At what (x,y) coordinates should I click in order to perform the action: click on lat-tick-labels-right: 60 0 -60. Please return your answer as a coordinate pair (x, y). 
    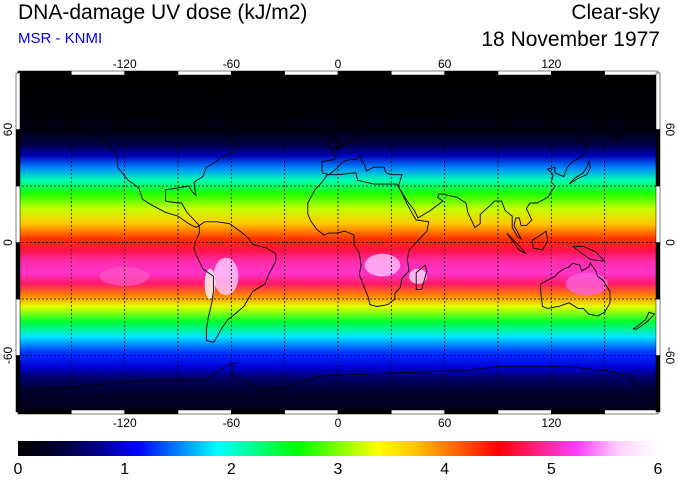
    Looking at the image, I should click on (670, 244).